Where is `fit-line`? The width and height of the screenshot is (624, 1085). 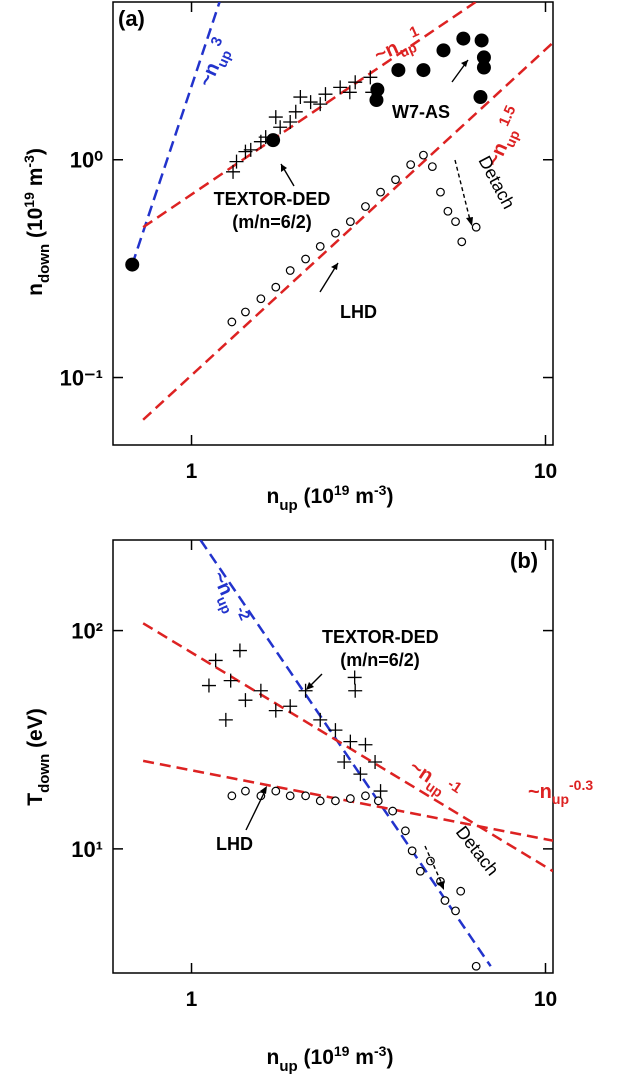 fit-line is located at coordinates (176, 133).